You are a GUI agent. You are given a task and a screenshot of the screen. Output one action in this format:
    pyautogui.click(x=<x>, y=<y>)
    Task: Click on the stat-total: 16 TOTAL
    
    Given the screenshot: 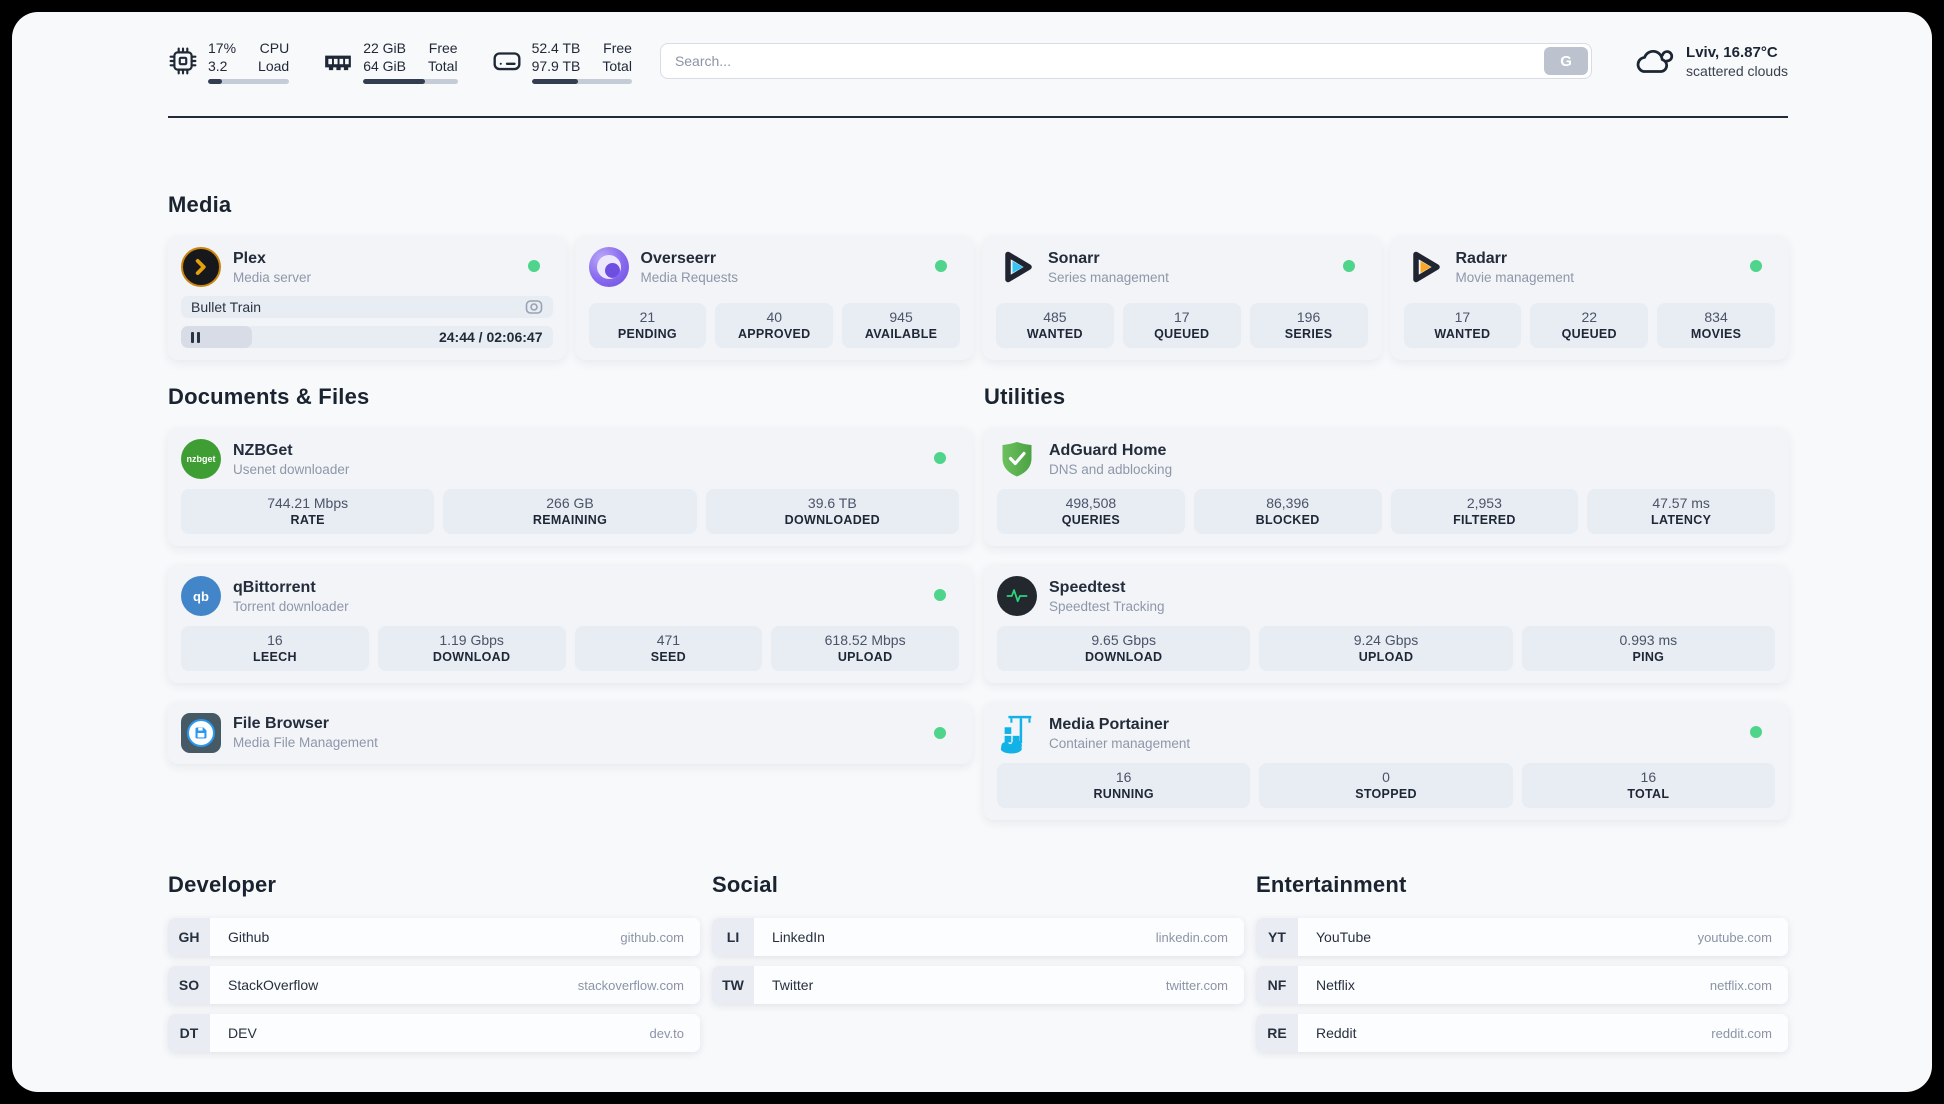 What is the action you would take?
    pyautogui.click(x=1648, y=785)
    